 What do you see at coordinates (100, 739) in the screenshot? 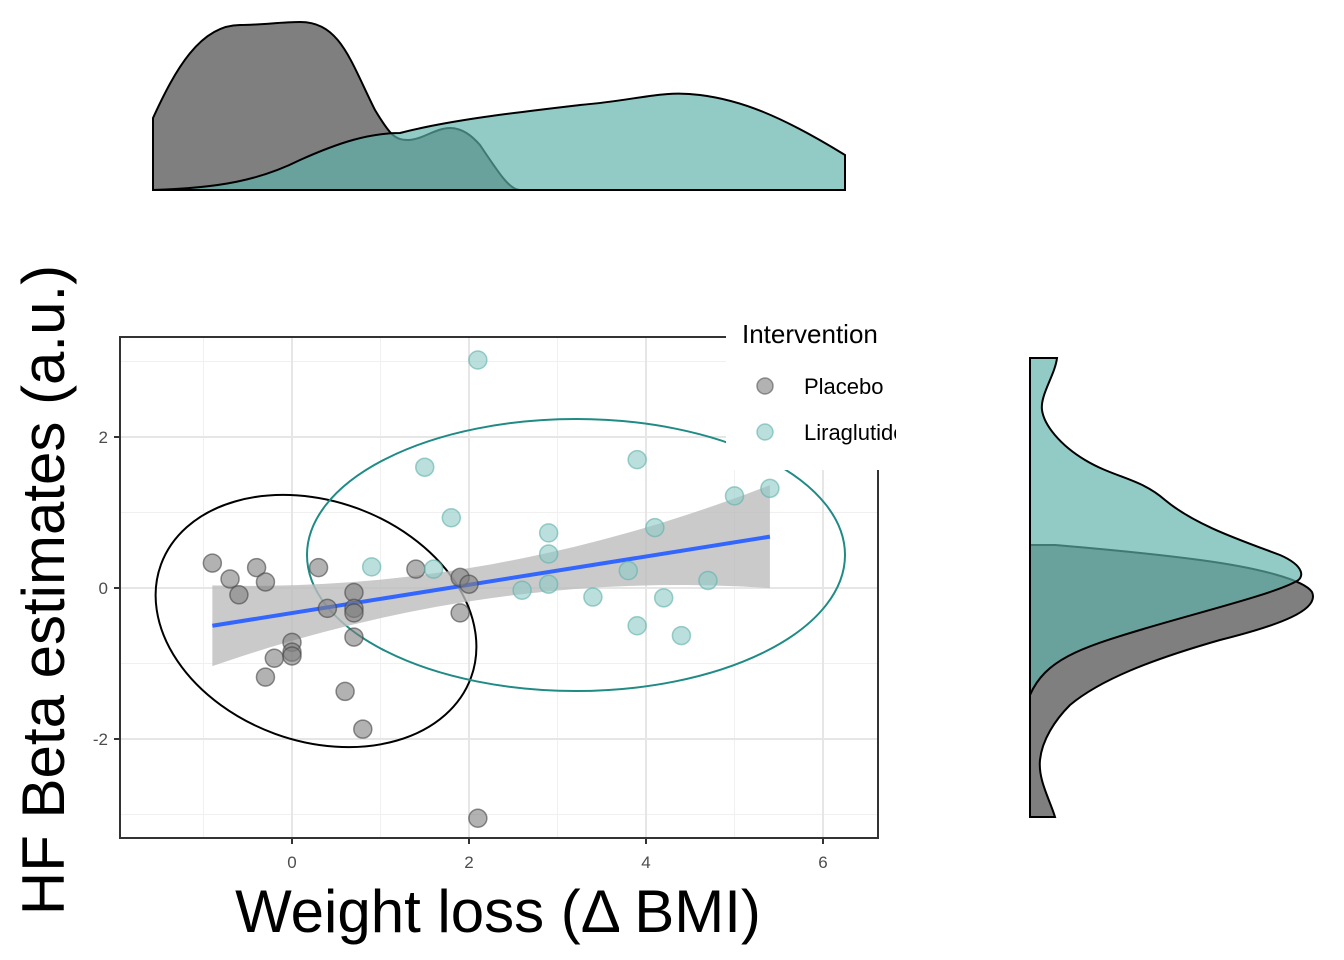
I see `y-tick-label: -2` at bounding box center [100, 739].